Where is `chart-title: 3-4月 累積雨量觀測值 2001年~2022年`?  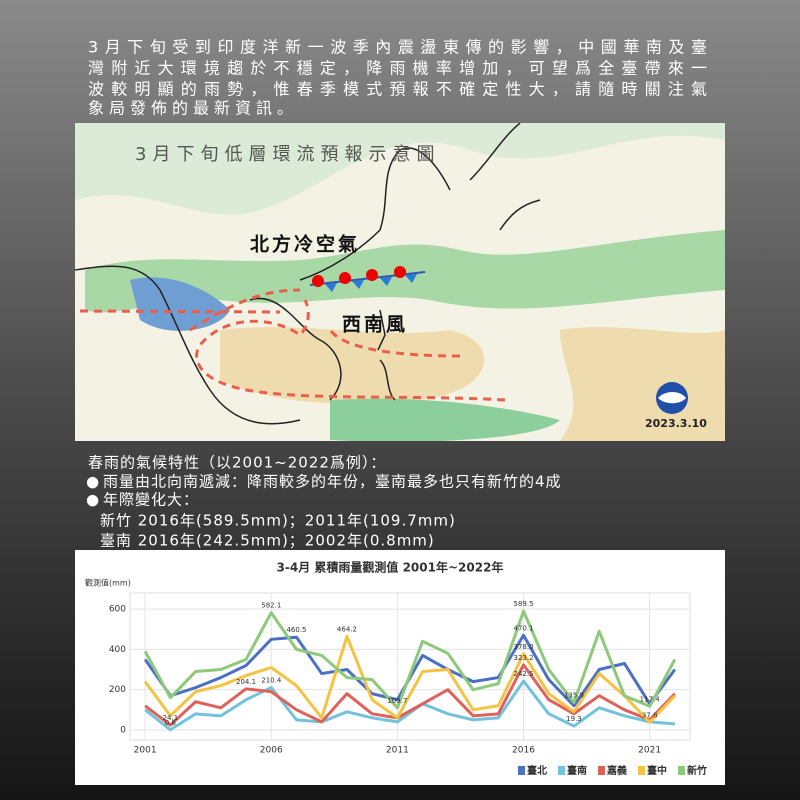
chart-title: 3-4月 累積雨量觀測值 2001年~2022年 is located at coordinates (390, 567).